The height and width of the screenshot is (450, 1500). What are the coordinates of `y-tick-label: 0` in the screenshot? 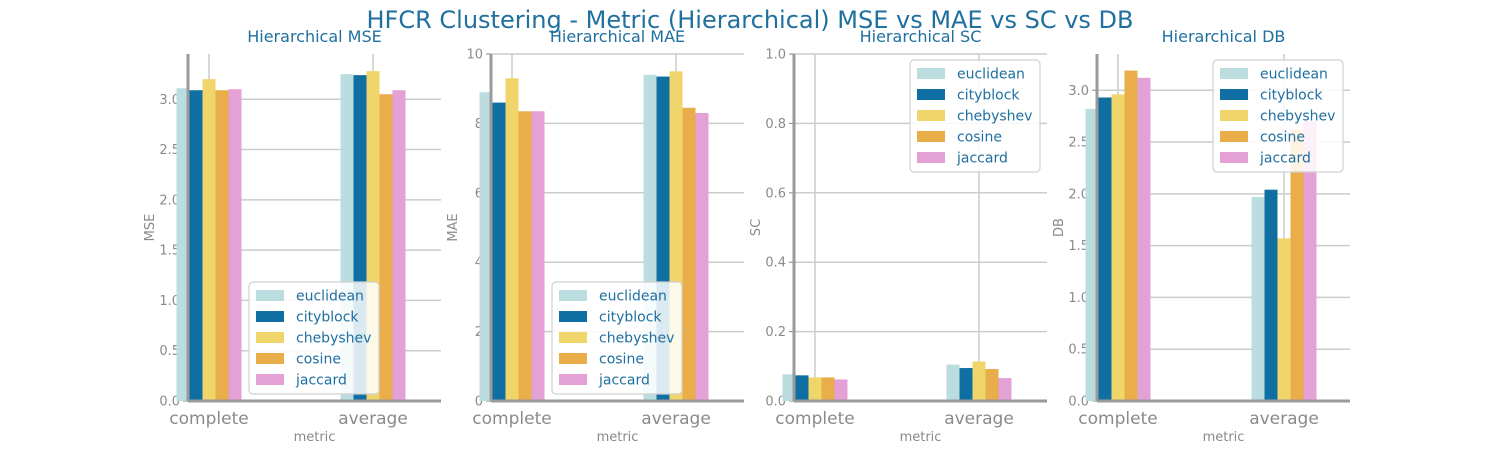 It's located at (479, 402).